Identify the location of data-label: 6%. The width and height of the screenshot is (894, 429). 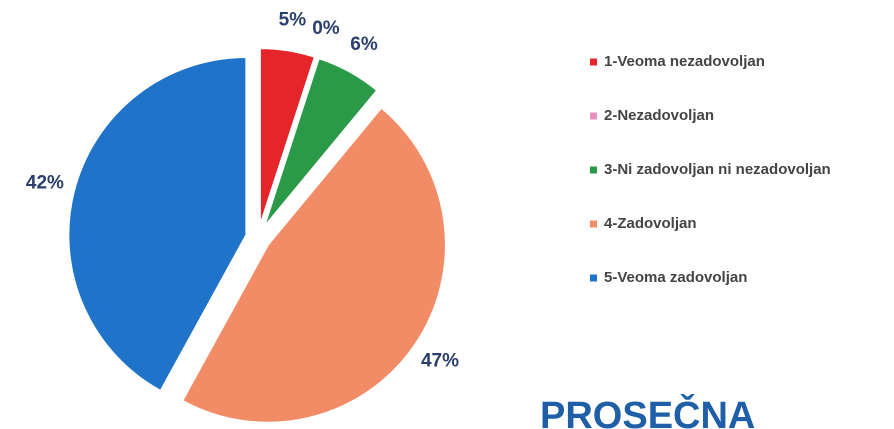
(364, 44).